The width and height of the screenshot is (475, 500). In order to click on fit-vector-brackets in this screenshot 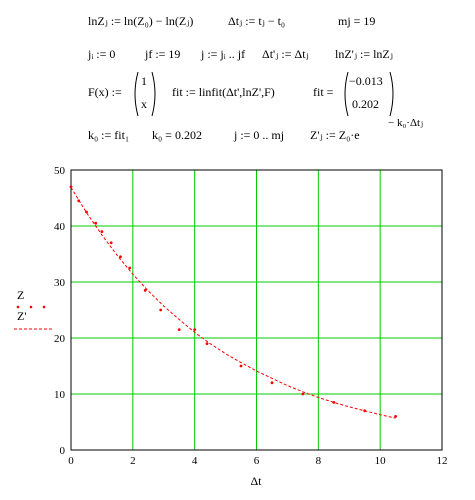, I will do `click(369, 94)`.